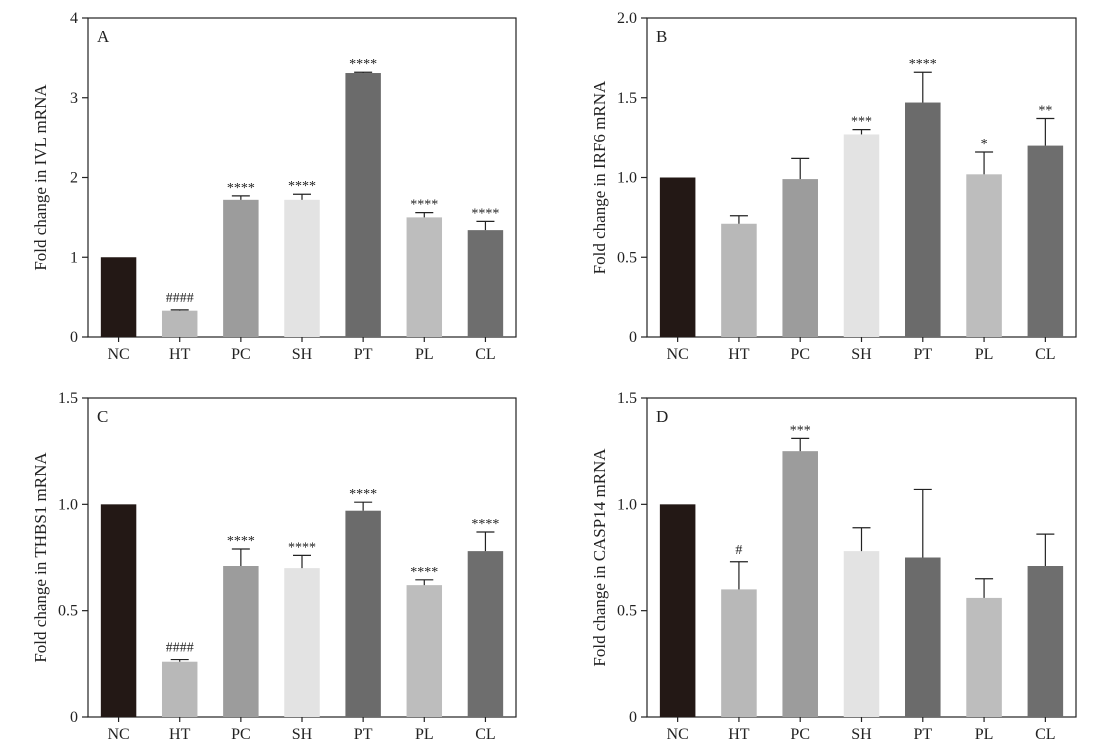 The height and width of the screenshot is (754, 1103). I want to click on x-tick-label-a-sh: SH, so click(302, 354).